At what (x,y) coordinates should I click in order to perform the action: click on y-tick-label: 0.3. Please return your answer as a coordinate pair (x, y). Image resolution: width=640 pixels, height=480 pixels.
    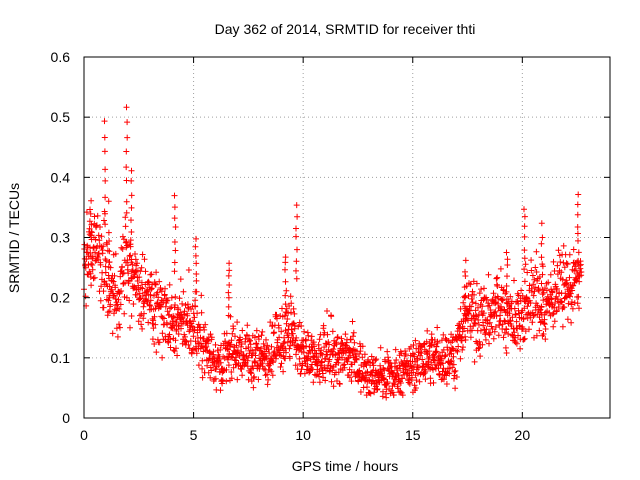
    Looking at the image, I should click on (61, 238).